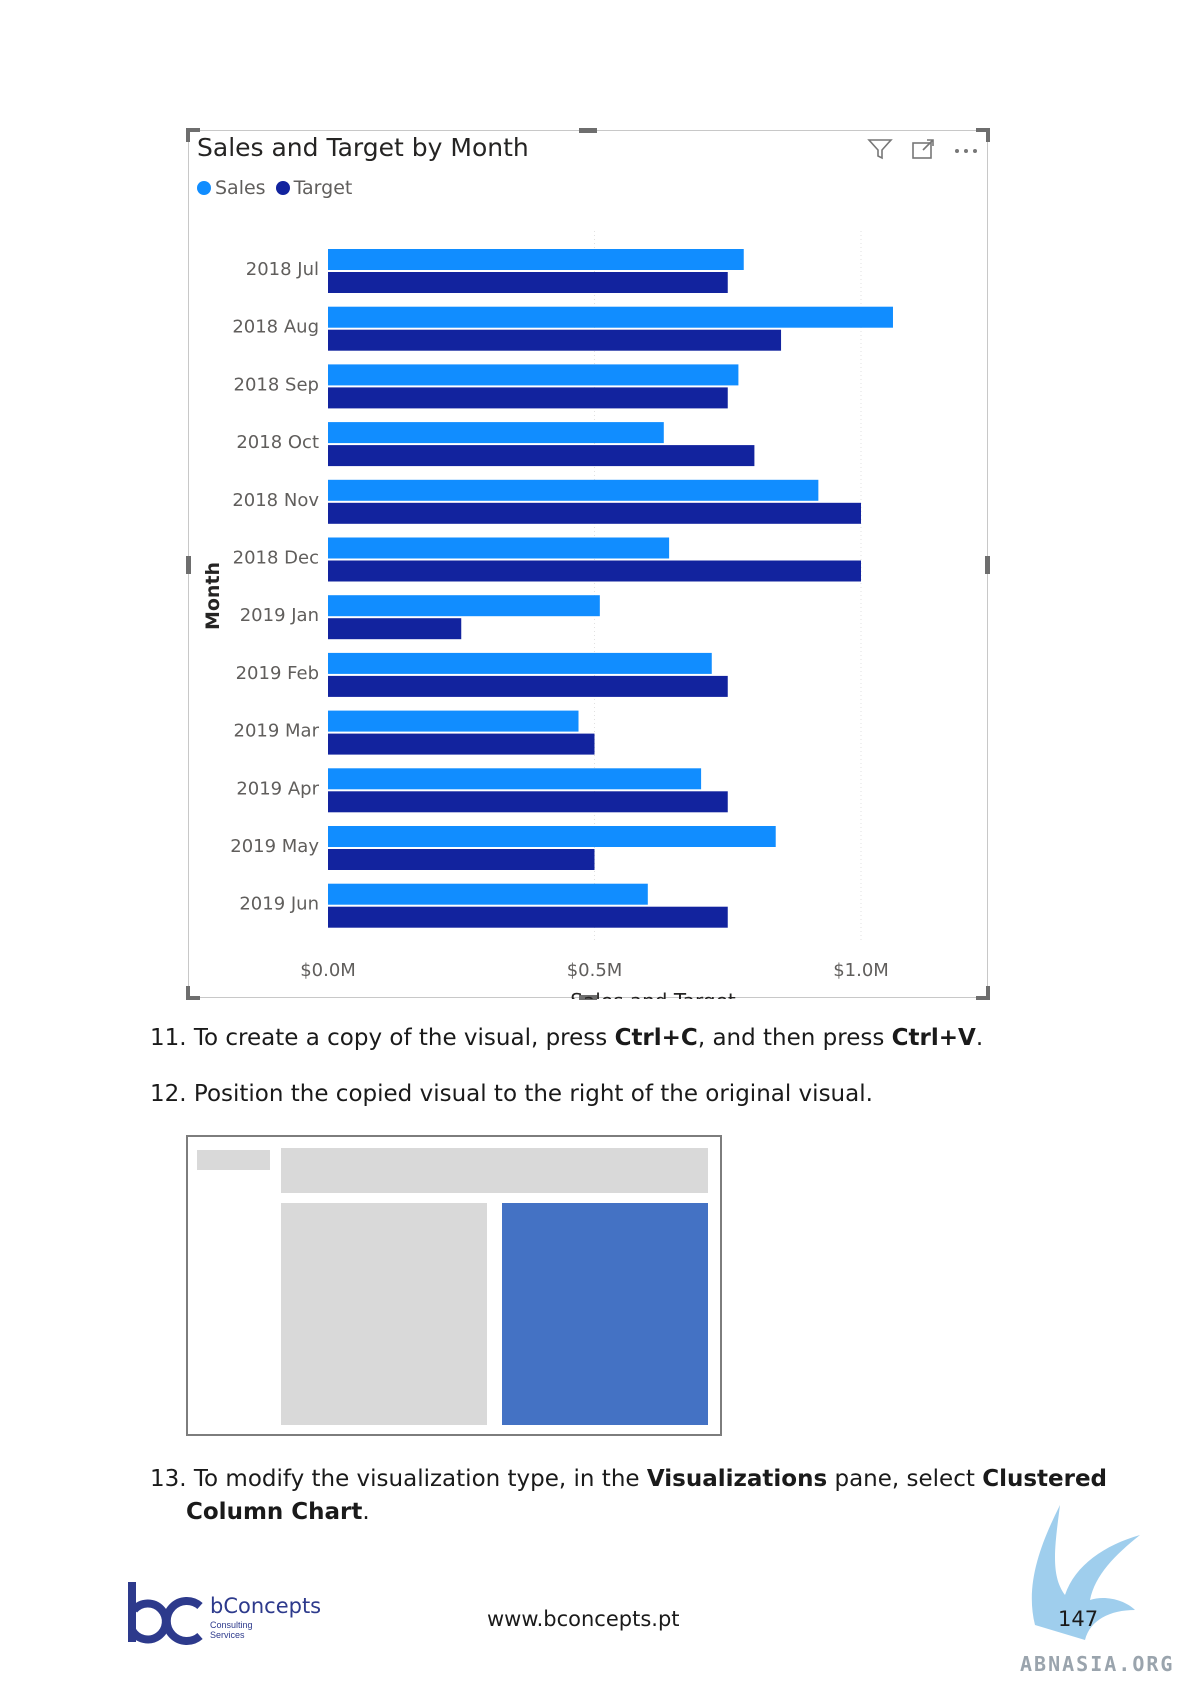 The height and width of the screenshot is (1684, 1191). What do you see at coordinates (494, 1170) in the screenshot?
I see `mockup-header-placeholder` at bounding box center [494, 1170].